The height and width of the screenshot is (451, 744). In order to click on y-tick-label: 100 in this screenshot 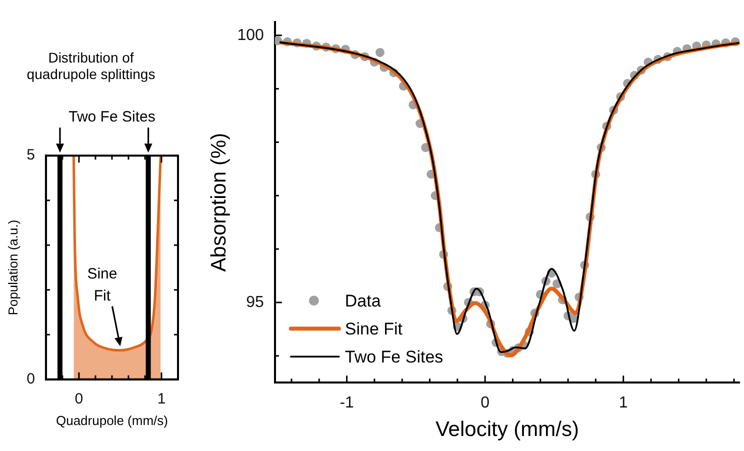, I will do `click(250, 35)`.